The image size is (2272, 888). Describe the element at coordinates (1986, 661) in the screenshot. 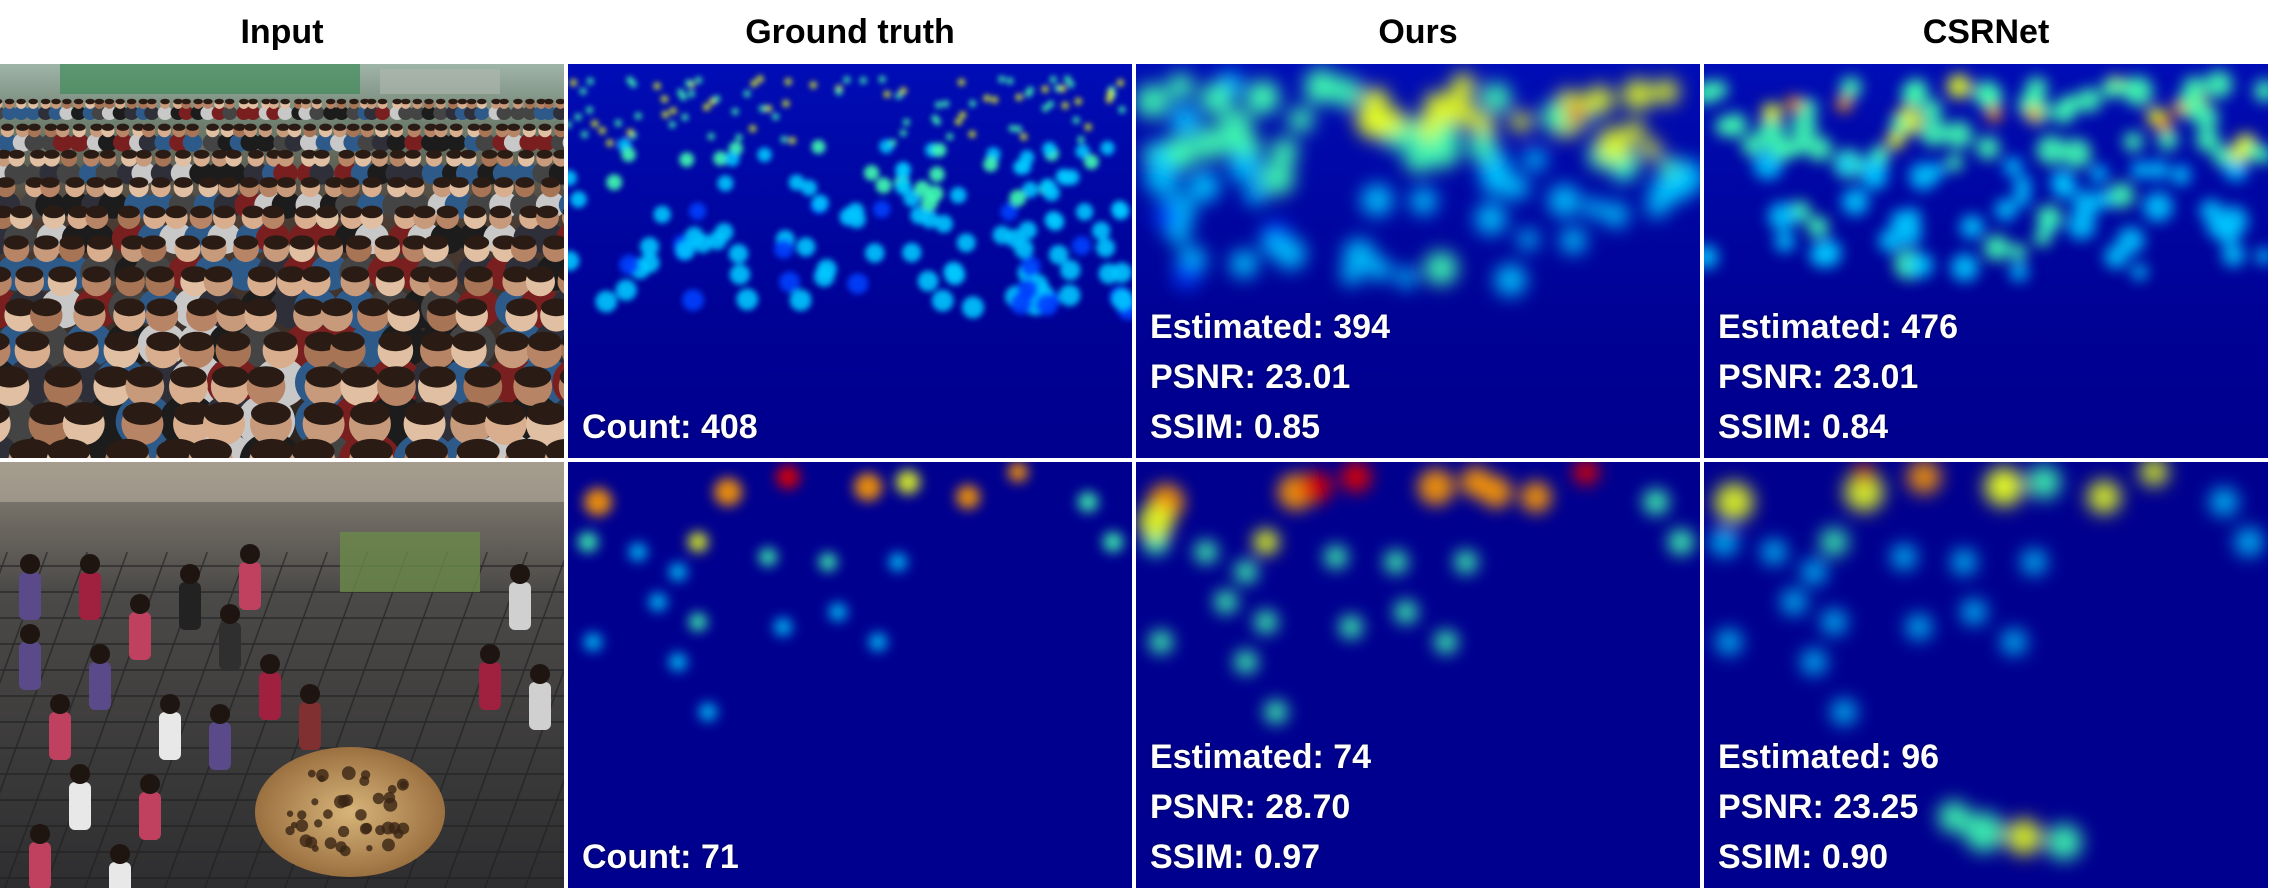

I see `density-map-illustration` at that location.